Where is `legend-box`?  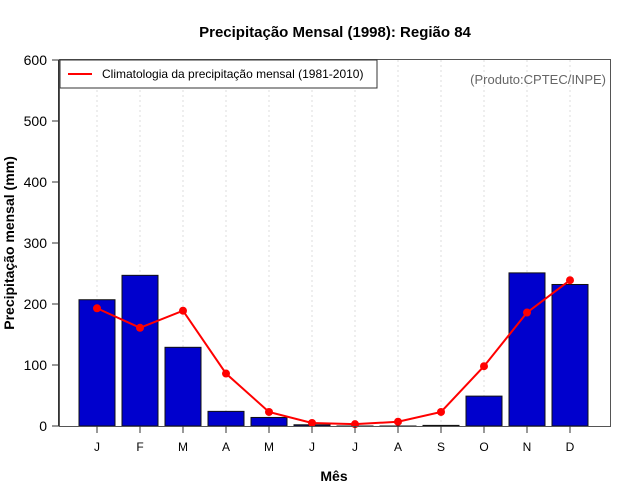 legend-box is located at coordinates (218, 74).